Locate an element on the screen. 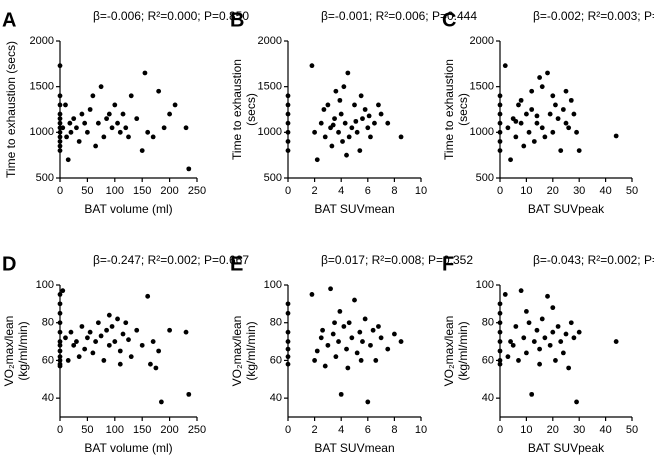 The height and width of the screenshot is (461, 654). panel-title: β=-0.002; R²=0.003; P=0.592 is located at coordinates (593, 16).